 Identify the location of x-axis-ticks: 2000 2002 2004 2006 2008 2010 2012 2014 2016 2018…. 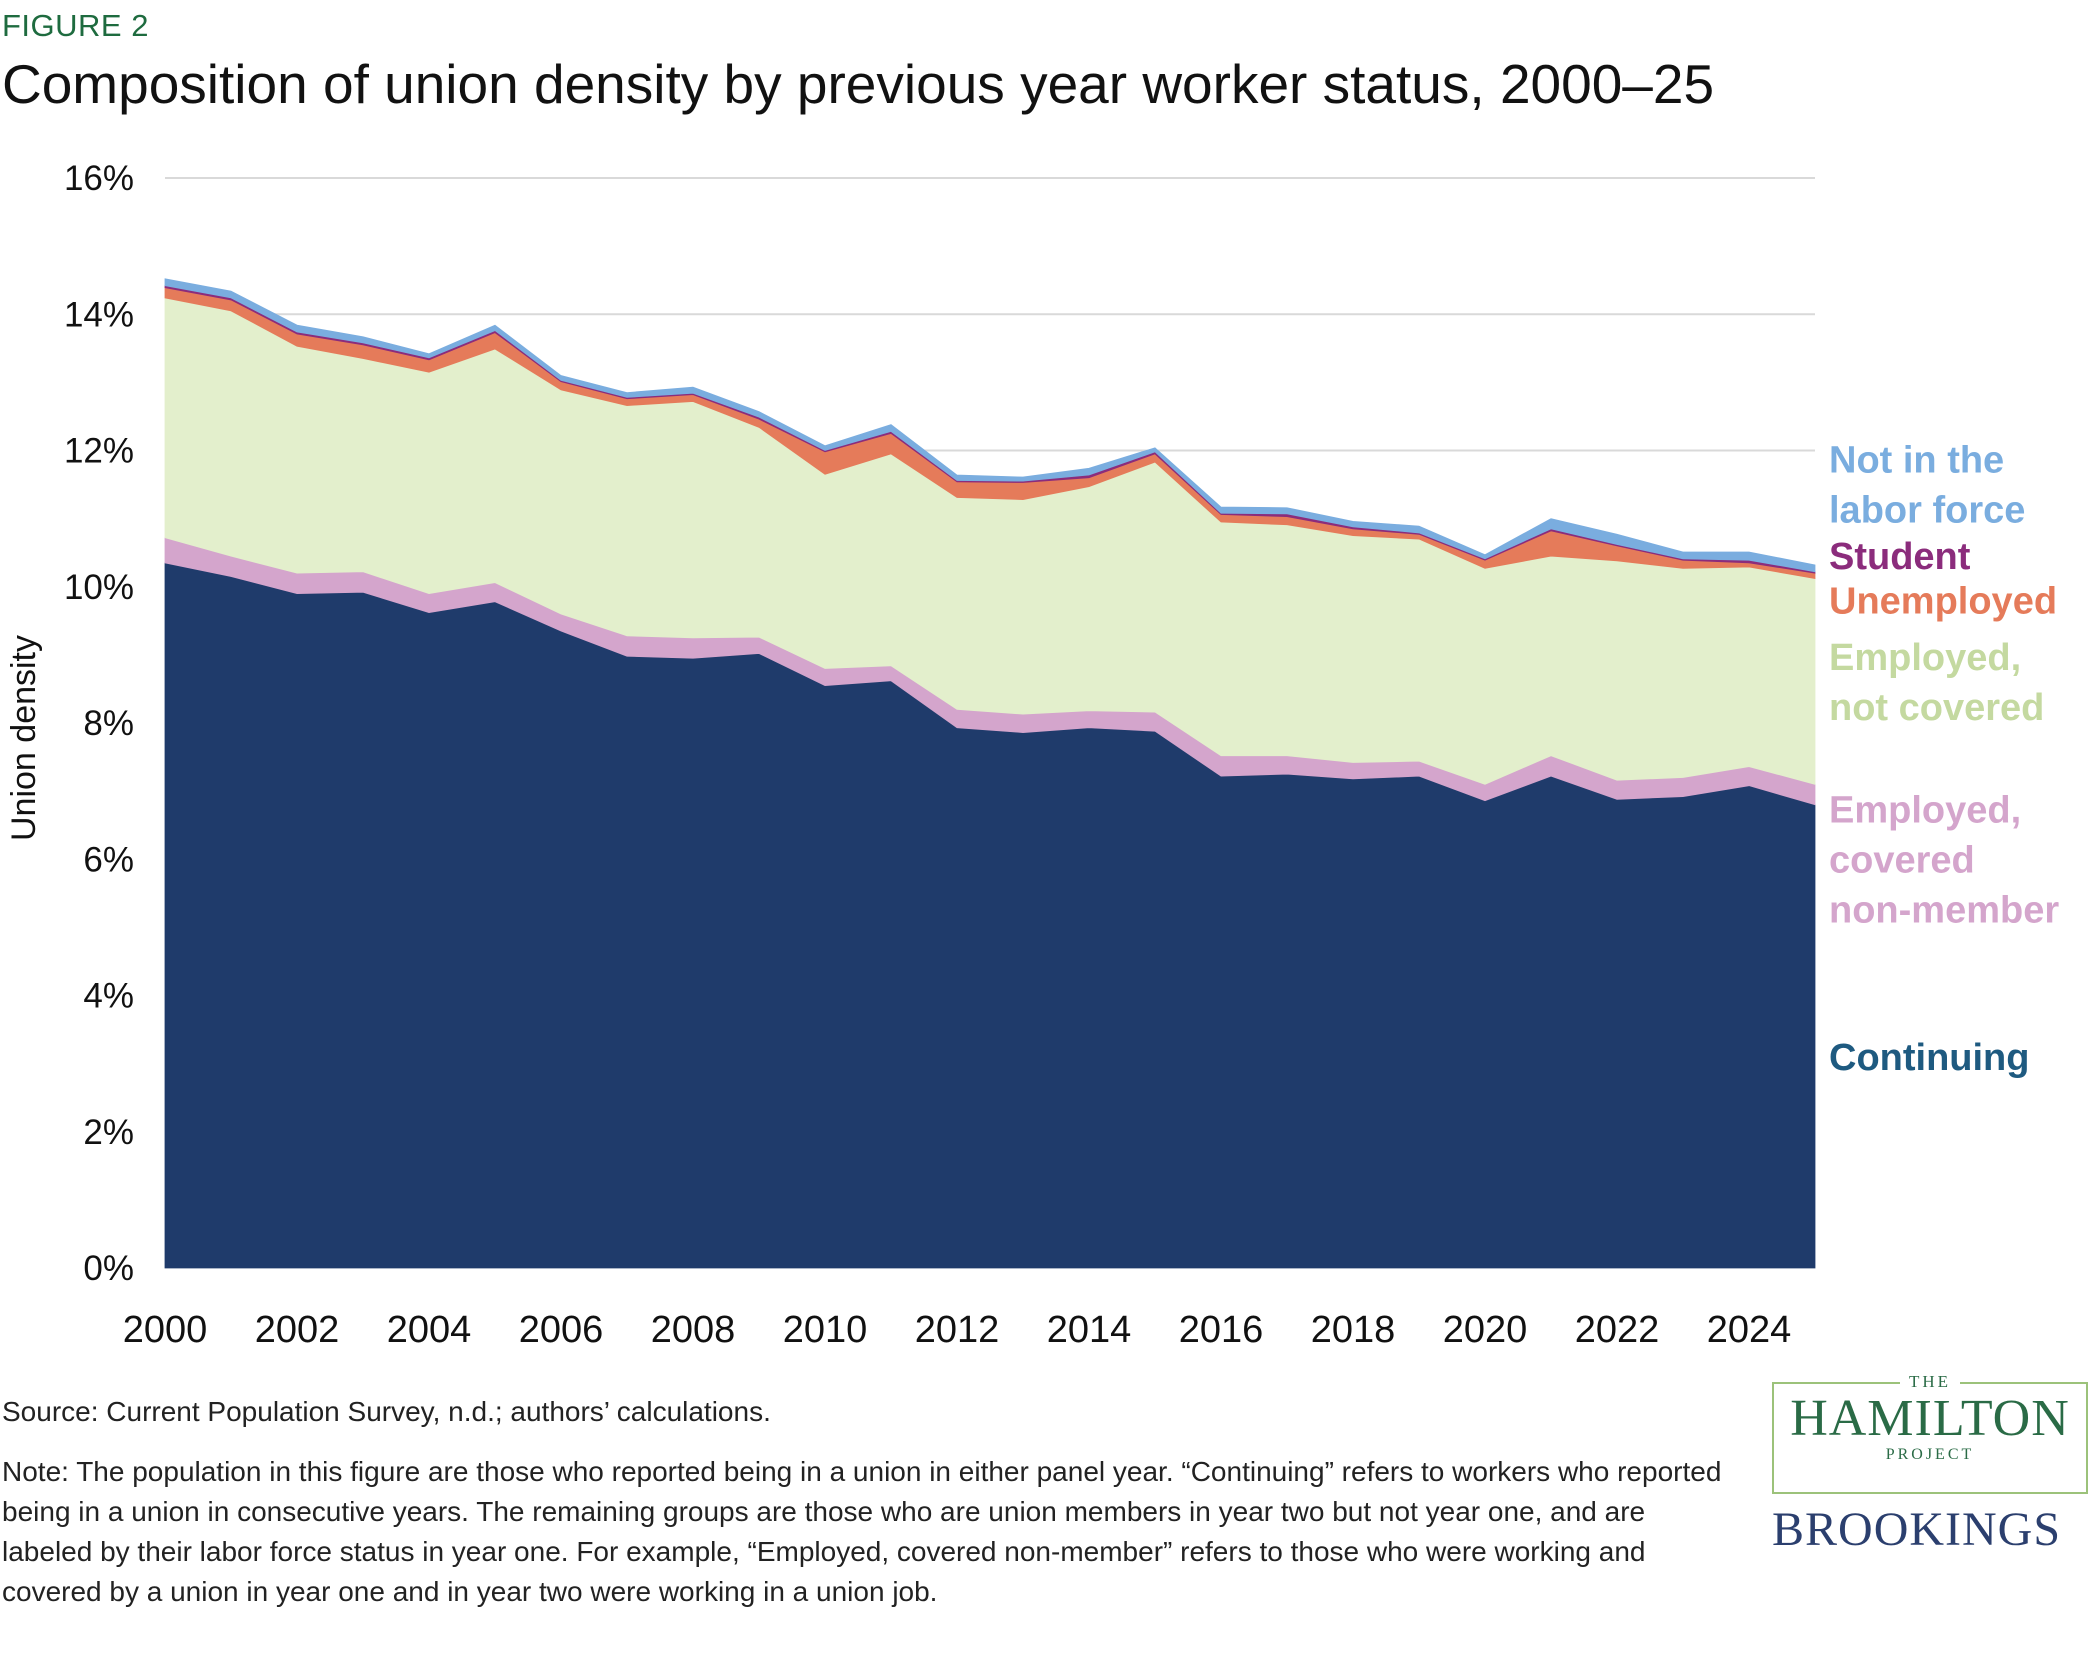
(957, 1330).